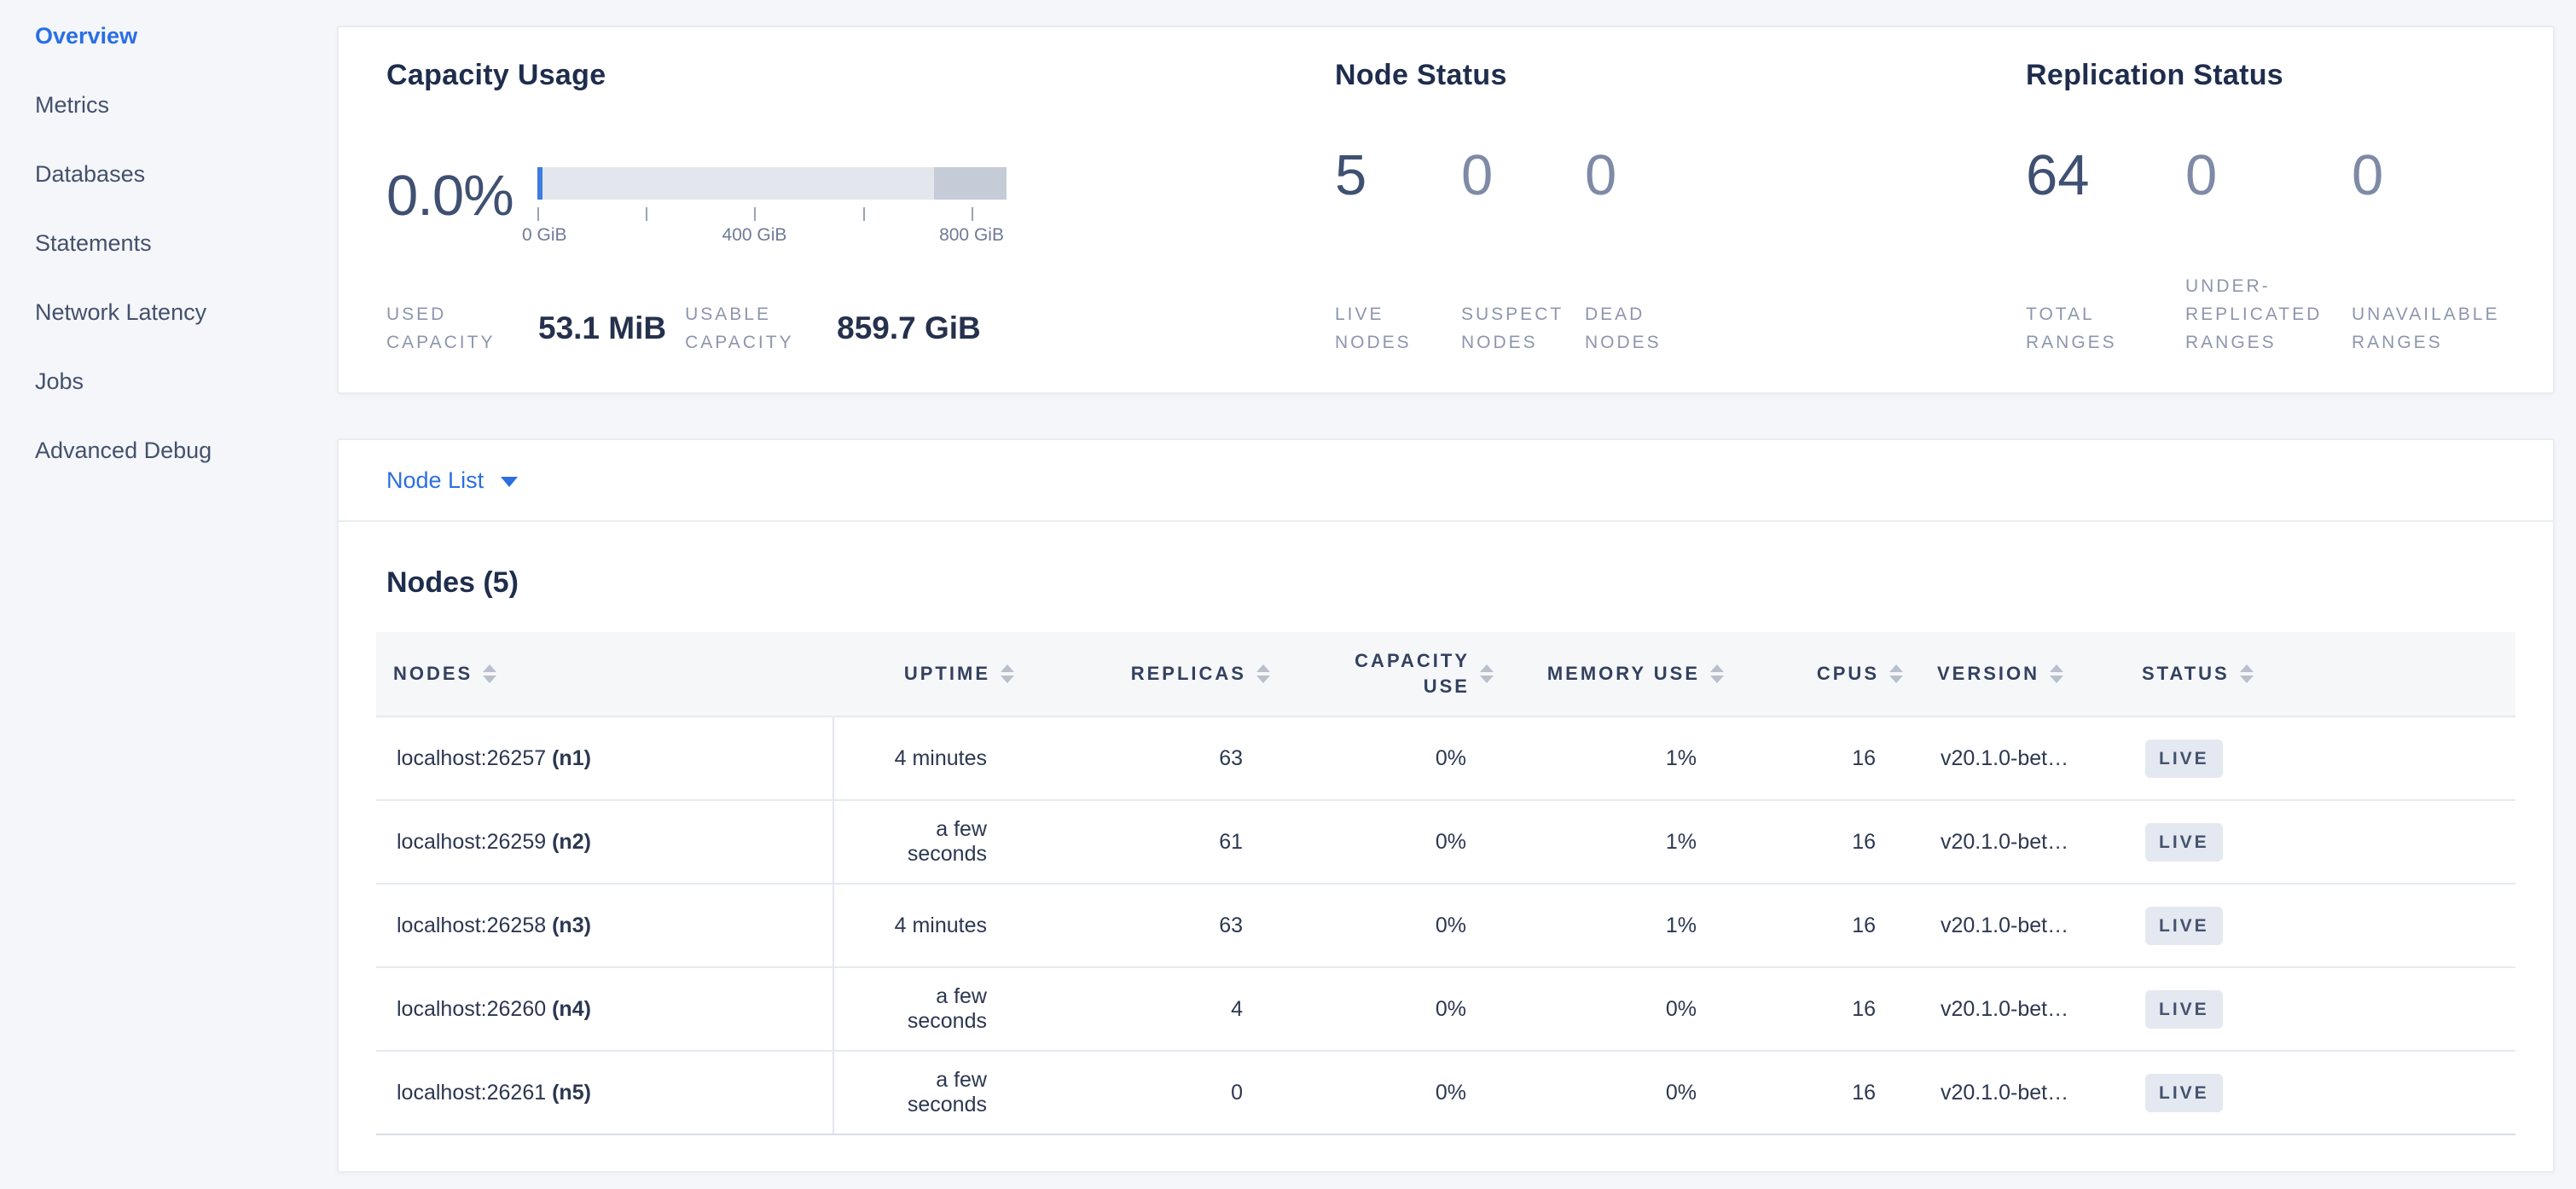 The width and height of the screenshot is (2576, 1189). What do you see at coordinates (1373, 328) in the screenshot?
I see `live-nodes-label: LIVE NODES` at bounding box center [1373, 328].